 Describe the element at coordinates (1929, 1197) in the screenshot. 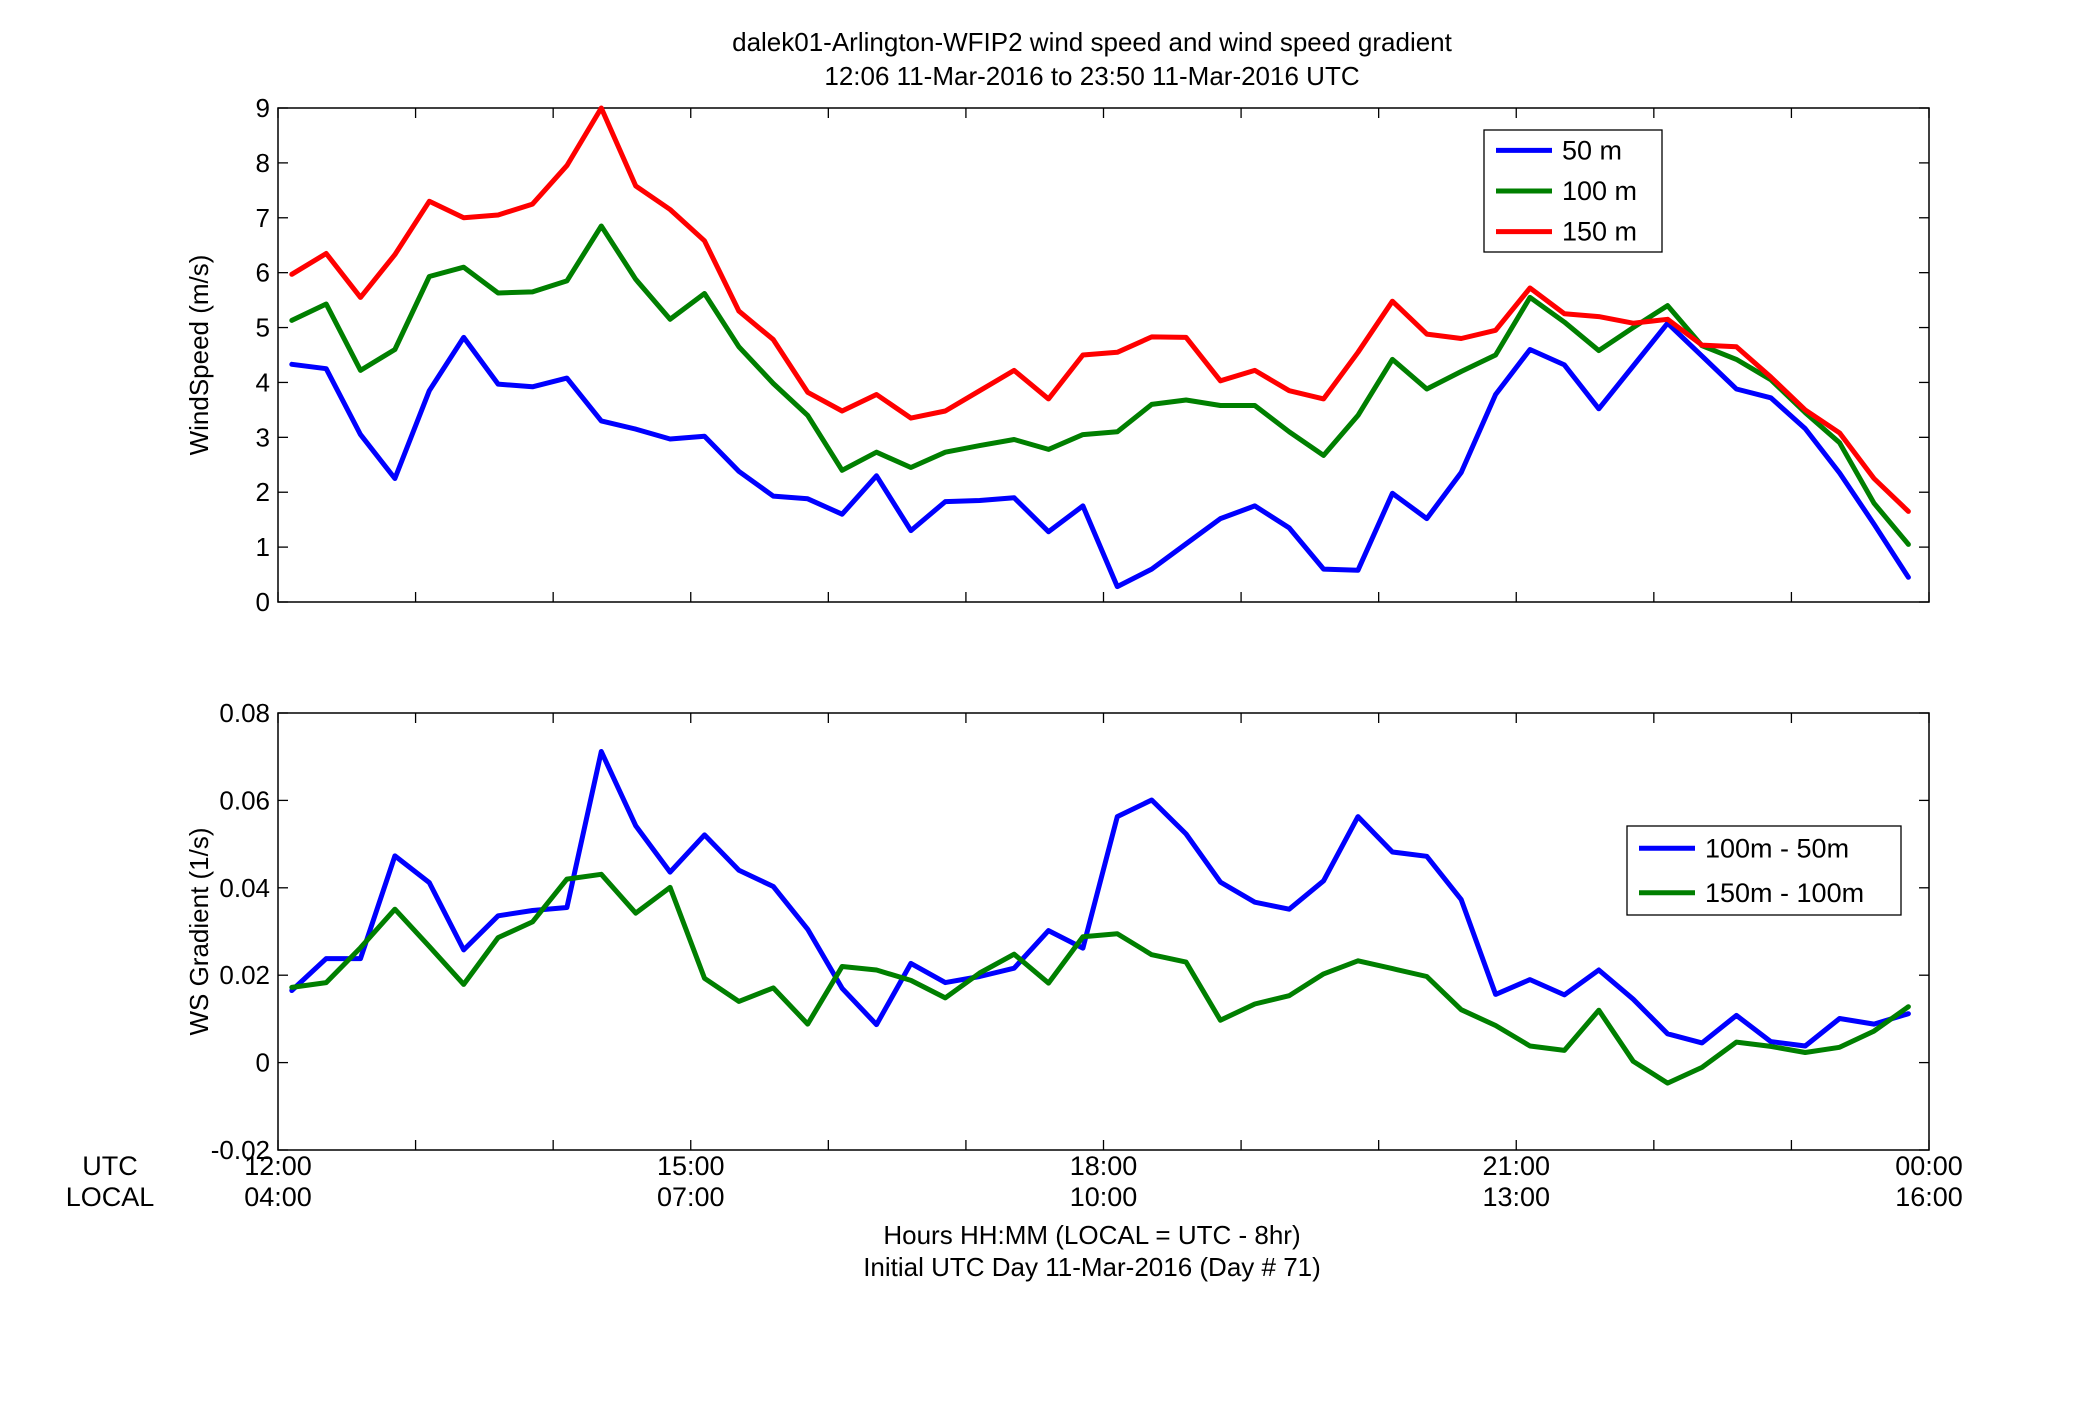

I see `local-tick-label: 16:00` at that location.